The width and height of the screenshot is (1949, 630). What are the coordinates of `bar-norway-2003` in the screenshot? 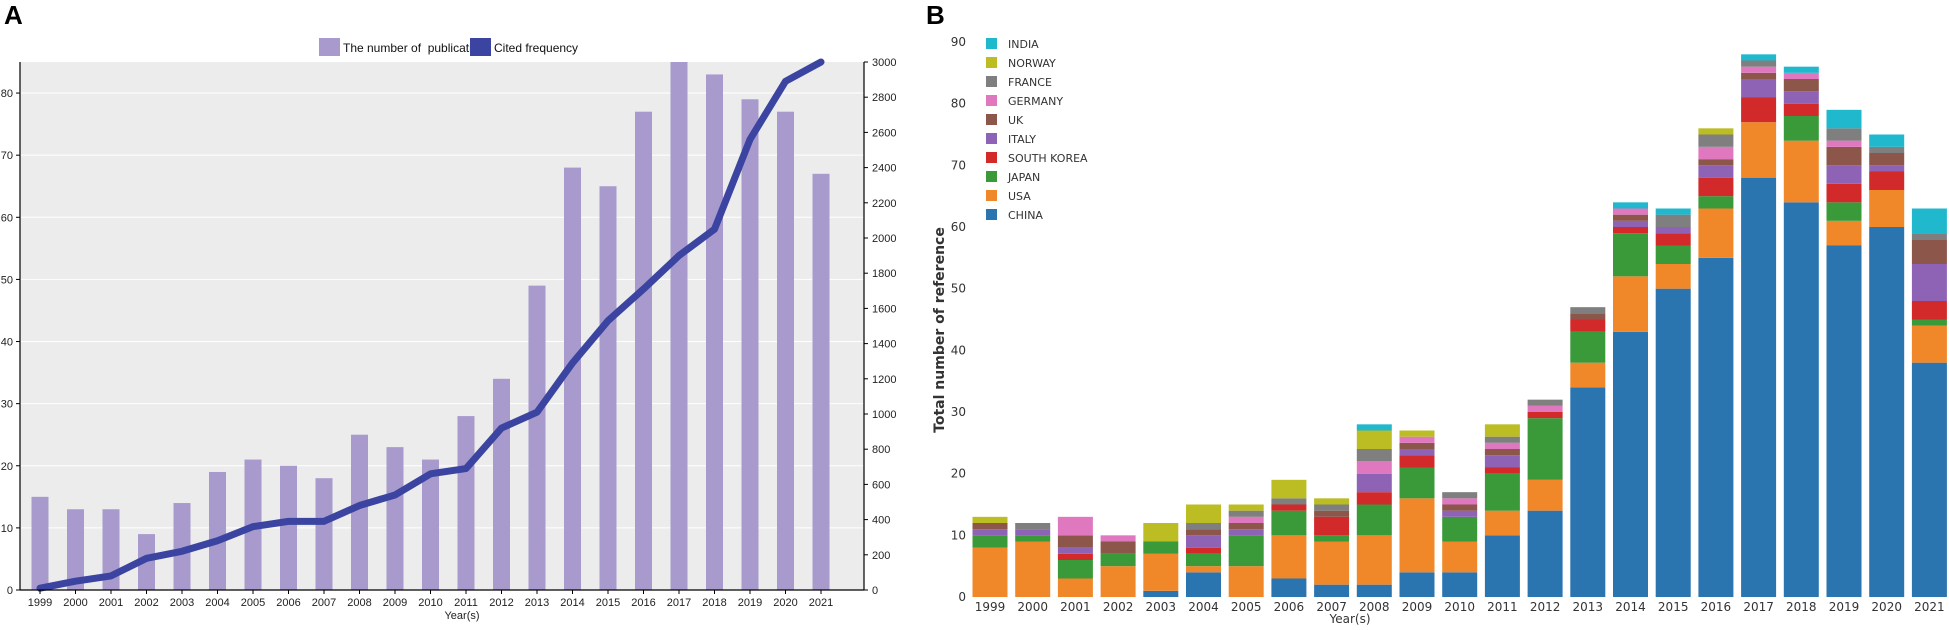 It's located at (1161, 532).